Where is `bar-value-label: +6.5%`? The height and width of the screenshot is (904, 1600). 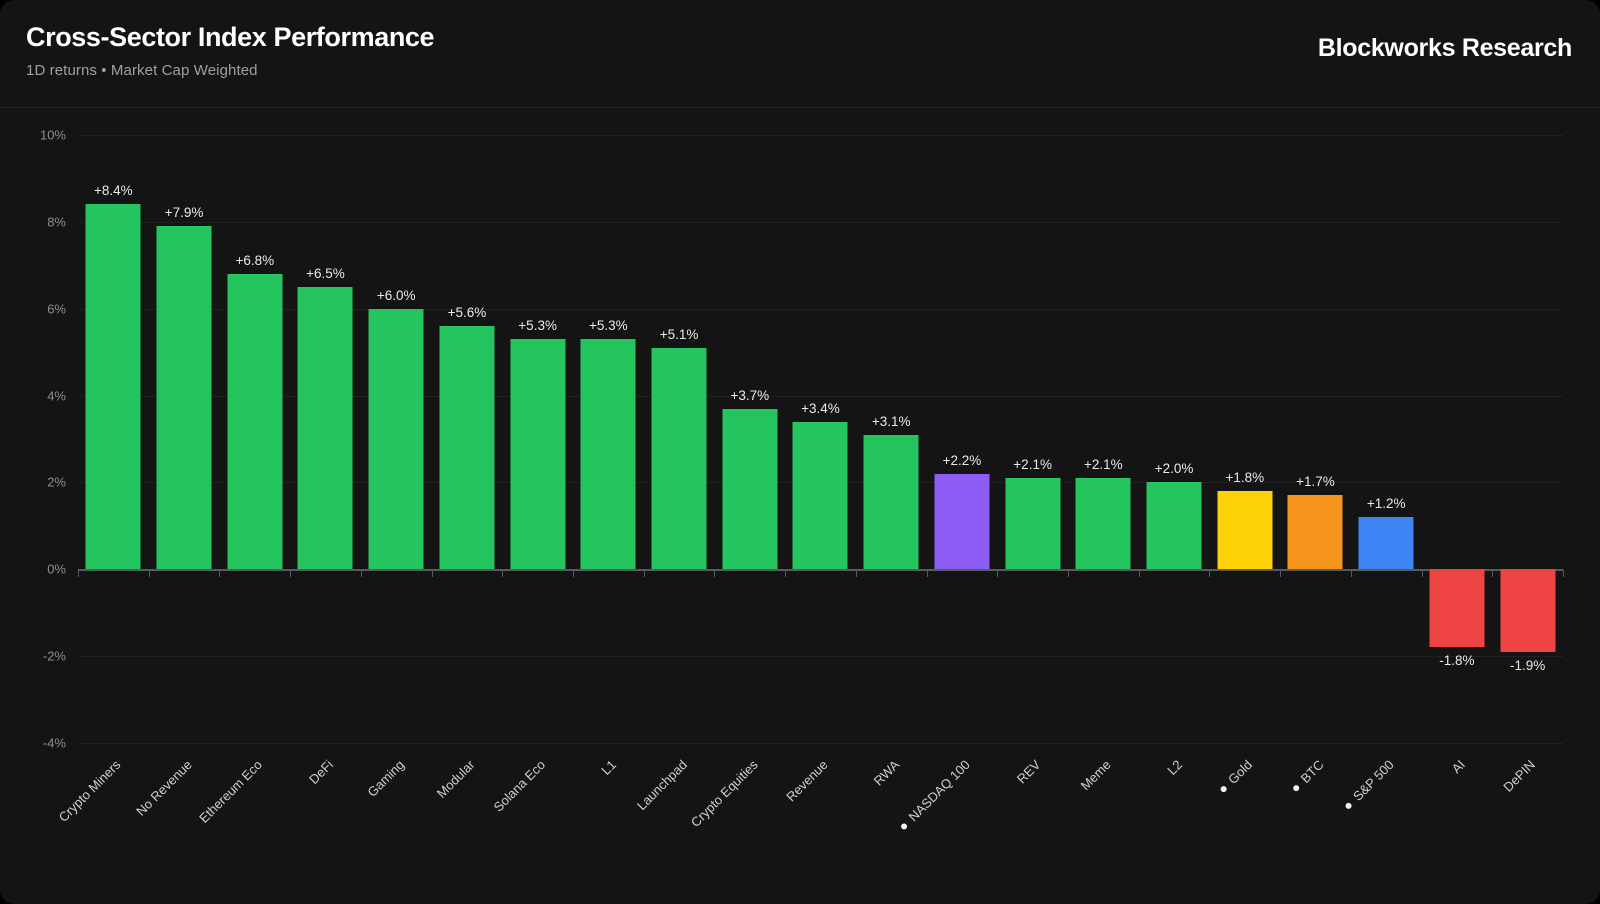 bar-value-label: +6.5% is located at coordinates (325, 273).